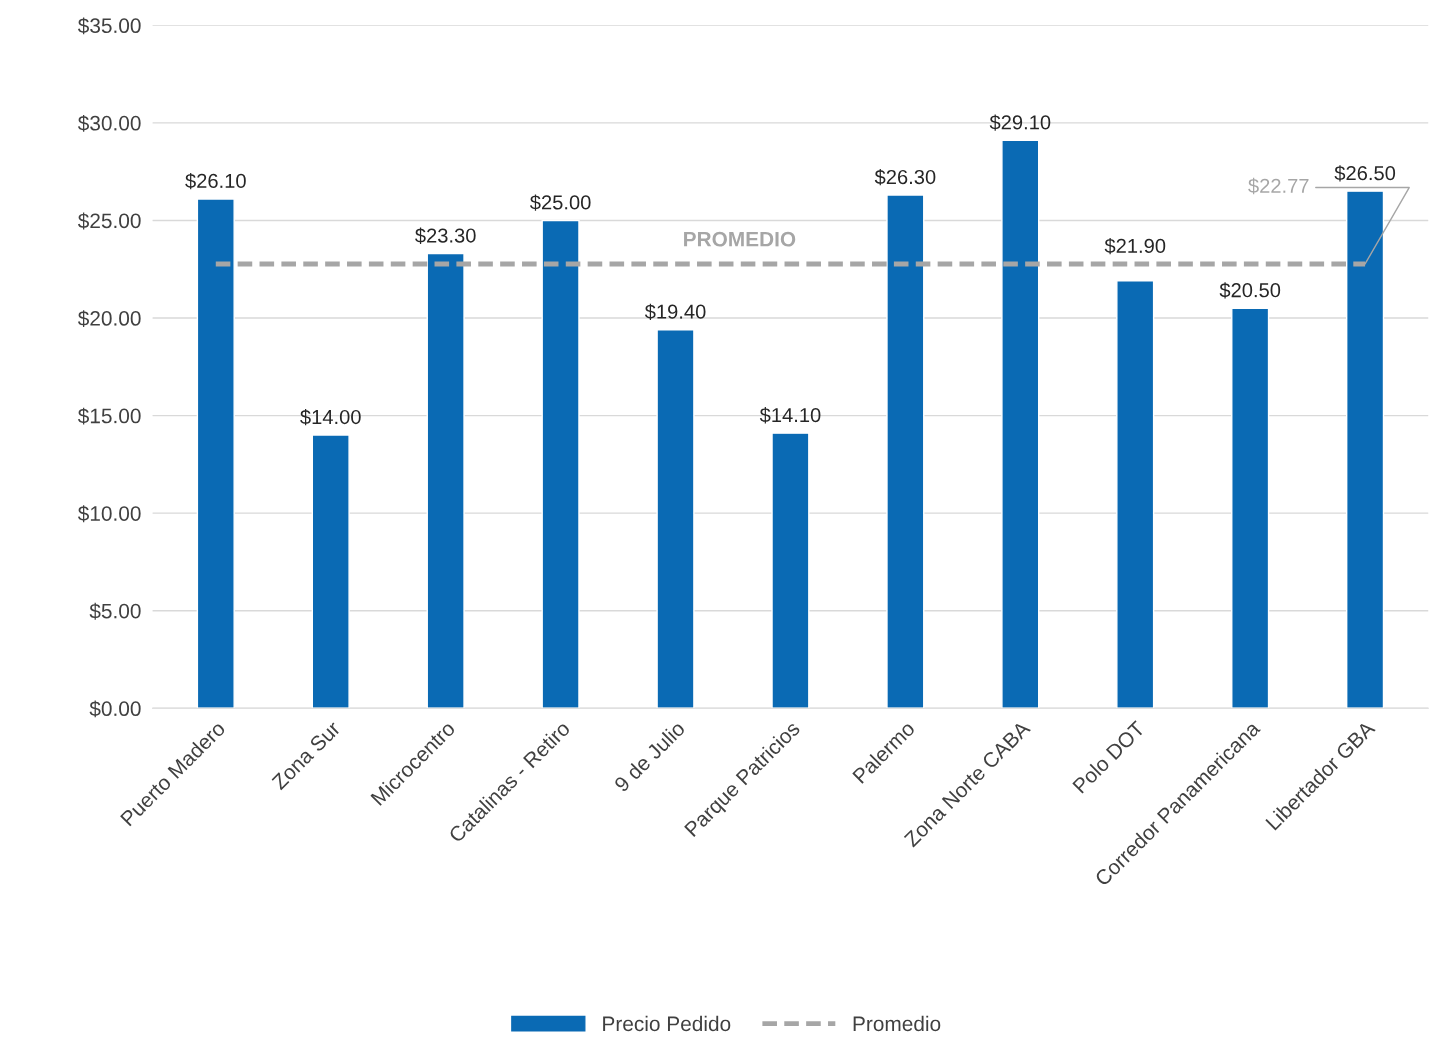 The width and height of the screenshot is (1453, 1054). Describe the element at coordinates (1020, 122) in the screenshot. I see `data-label: $29.10` at that location.